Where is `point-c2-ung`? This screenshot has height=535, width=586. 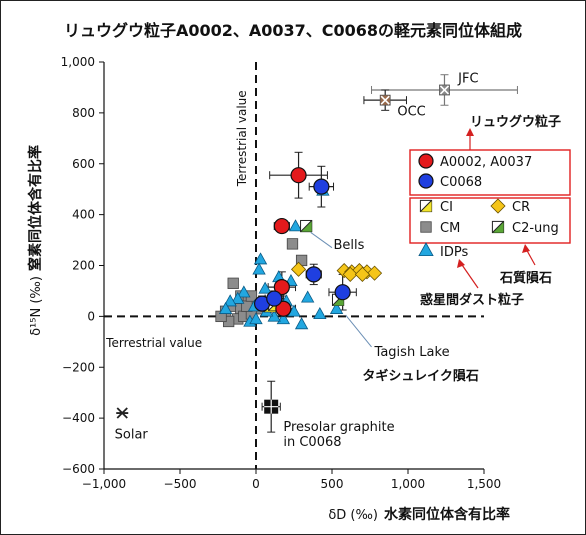
point-c2-ung is located at coordinates (306, 226).